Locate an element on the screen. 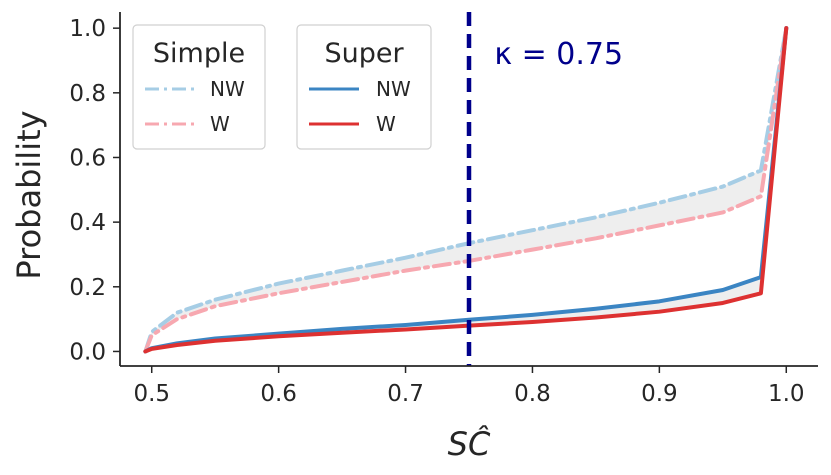 This screenshot has height=475, width=831. legend-simple: Simple NW W is located at coordinates (199, 87).